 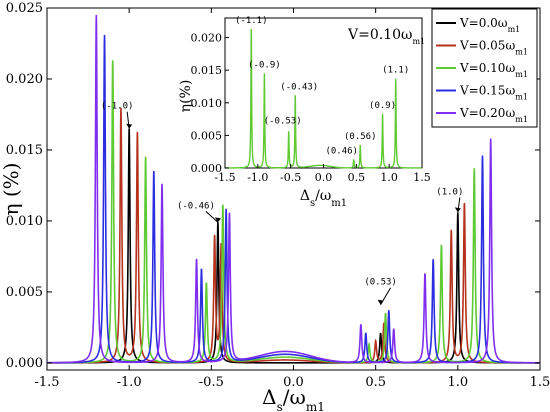 What do you see at coordinates (324, 177) in the screenshot?
I see `inset-x-tick-label: 0.0` at bounding box center [324, 177].